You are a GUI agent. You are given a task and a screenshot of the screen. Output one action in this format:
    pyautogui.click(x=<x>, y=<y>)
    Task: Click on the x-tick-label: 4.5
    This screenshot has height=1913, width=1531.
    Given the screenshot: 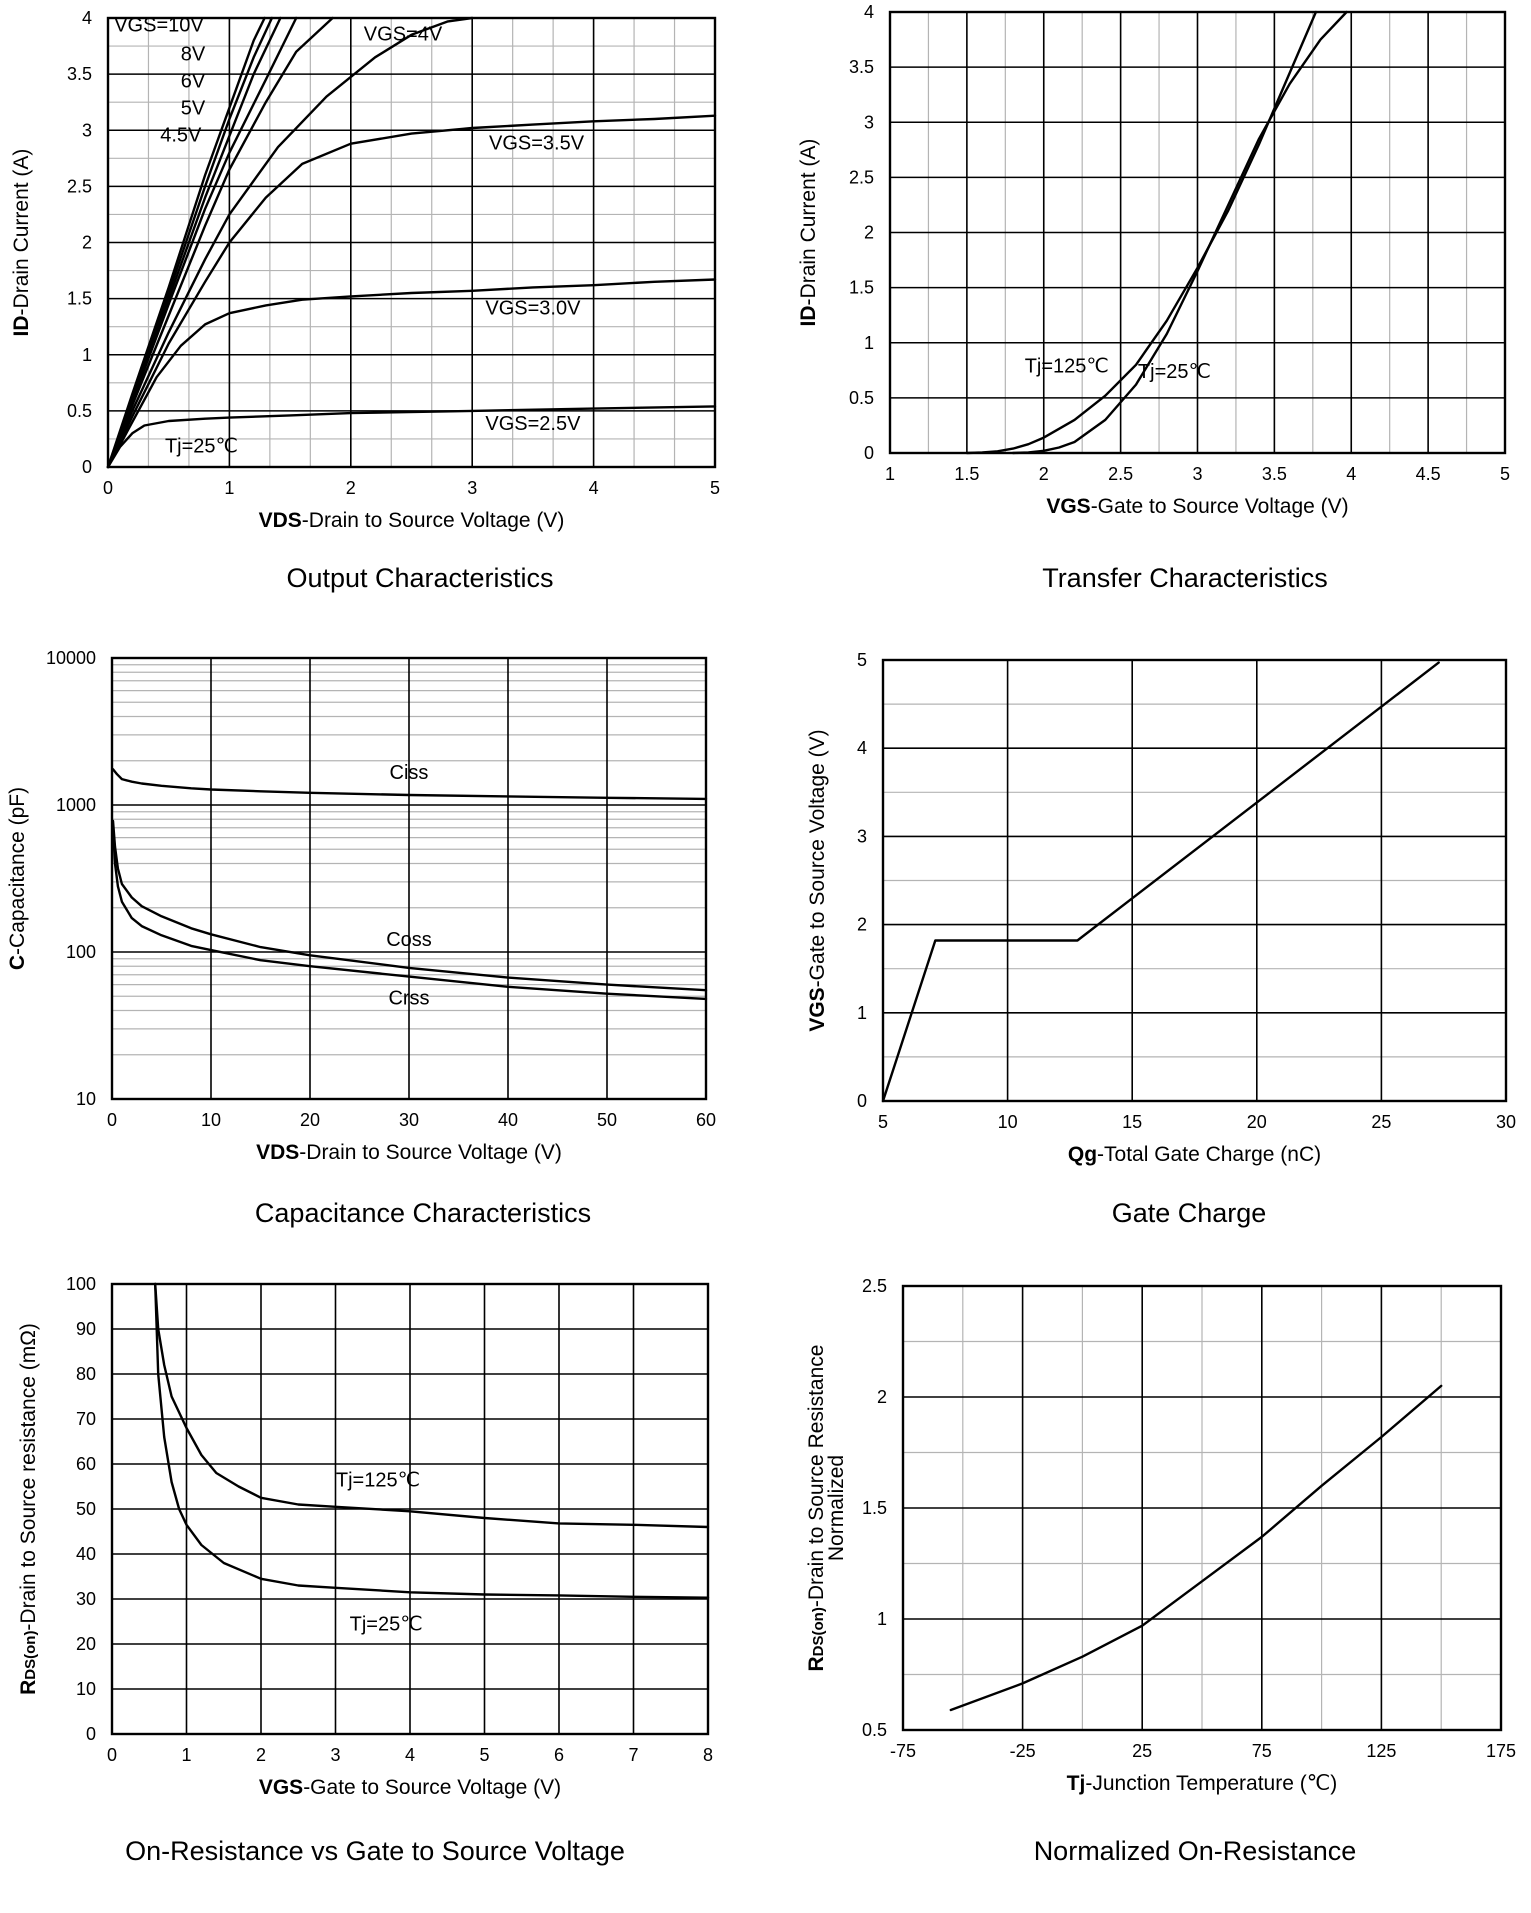 What is the action you would take?
    pyautogui.click(x=1428, y=474)
    